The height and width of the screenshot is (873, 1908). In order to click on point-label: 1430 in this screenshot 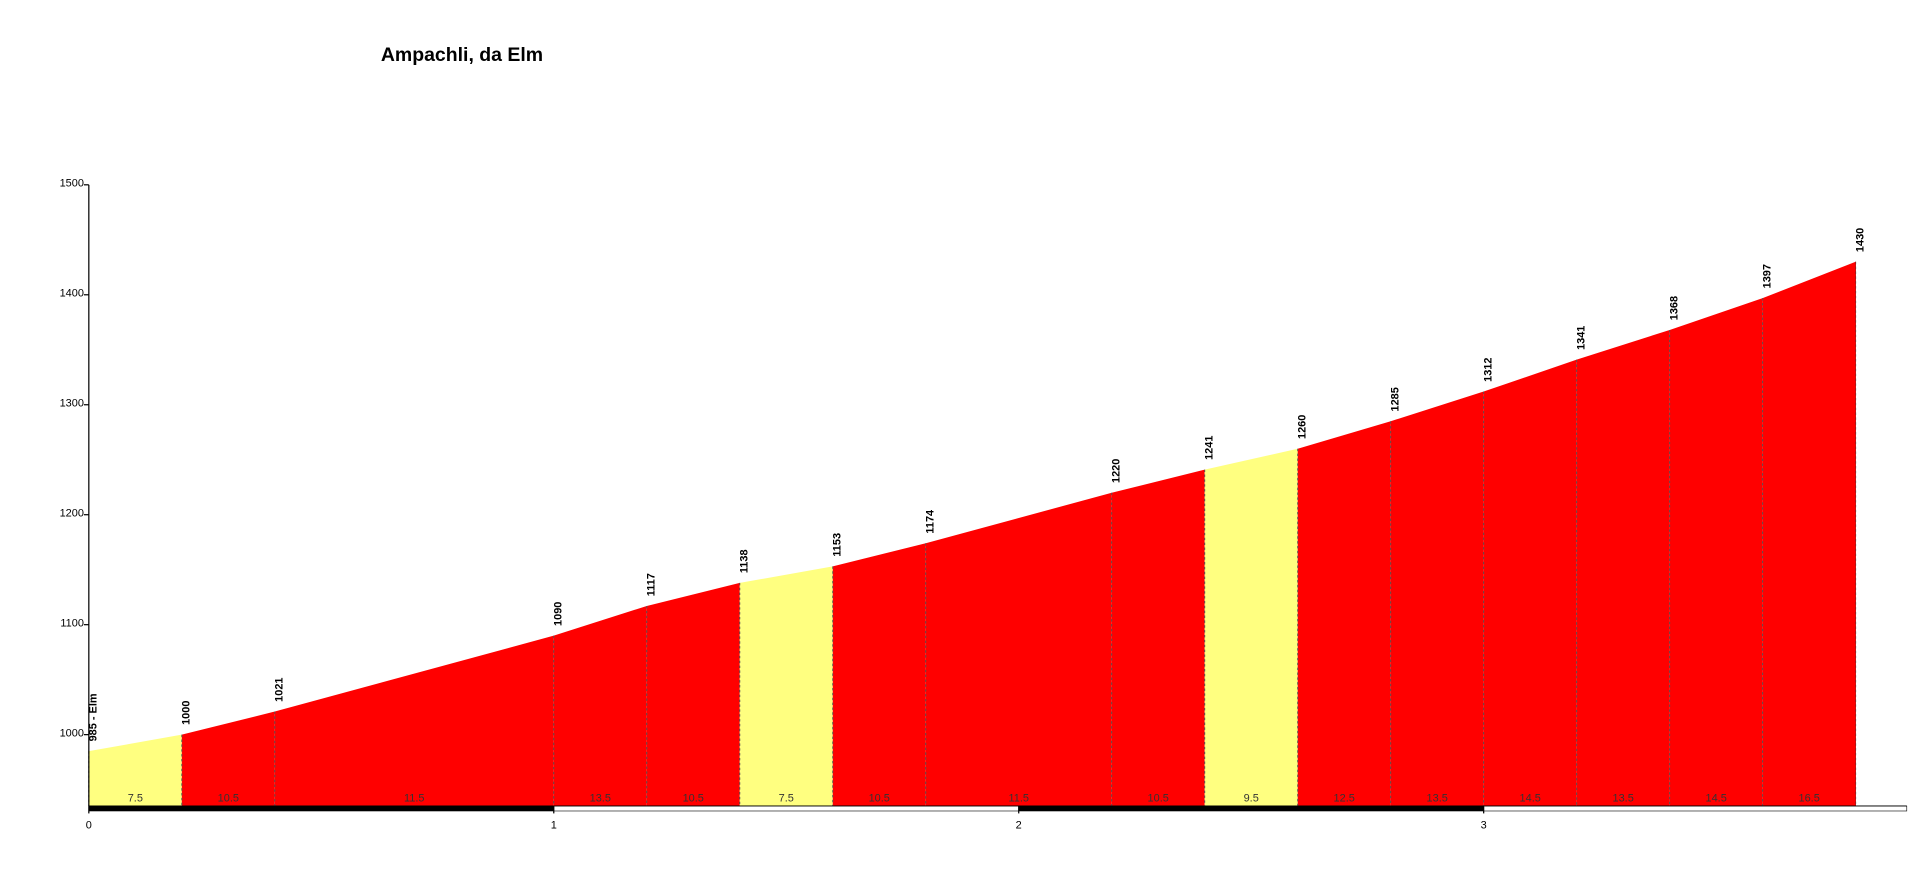, I will do `click(1860, 240)`.